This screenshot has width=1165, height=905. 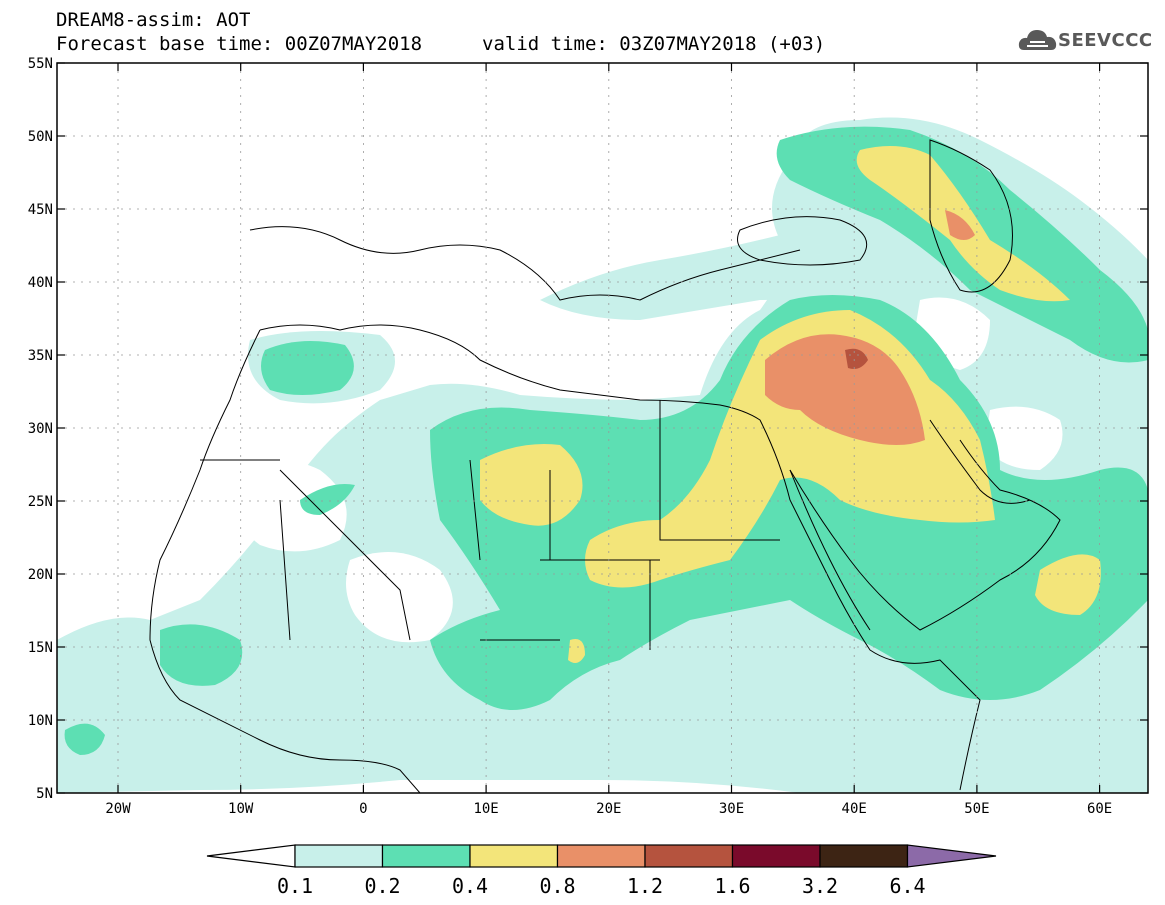 I want to click on lon-label: 40E, so click(x=854, y=809).